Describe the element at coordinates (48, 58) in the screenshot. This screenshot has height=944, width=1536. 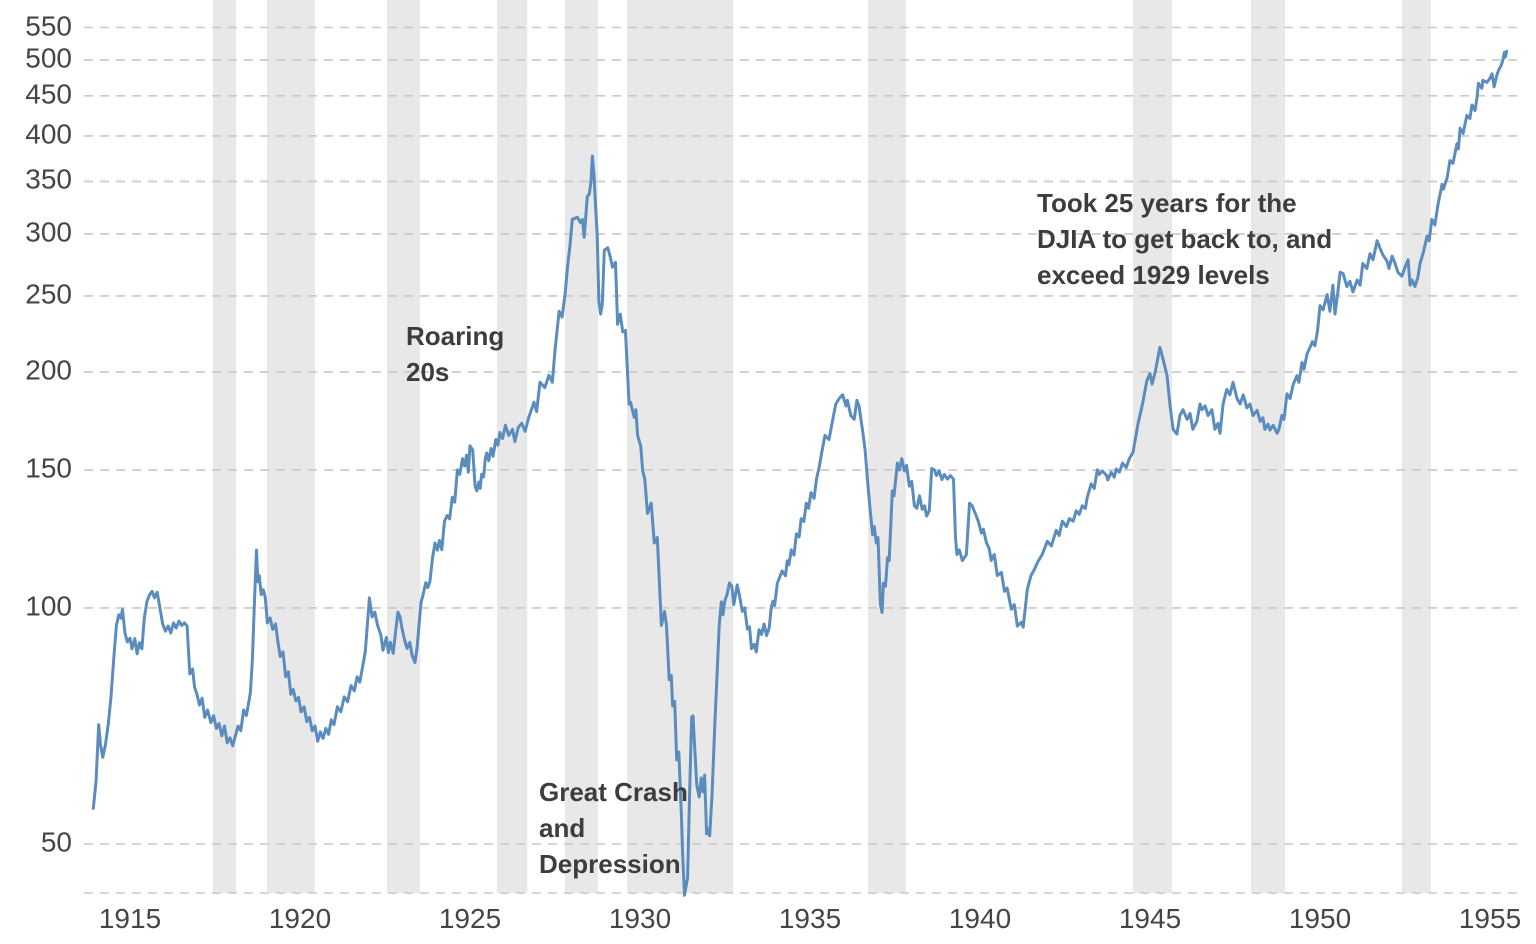
I see `y-tick-label-500: 500` at that location.